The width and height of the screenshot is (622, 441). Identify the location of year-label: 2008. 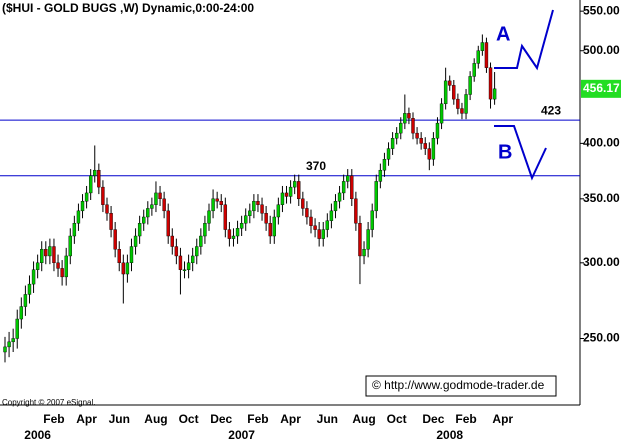
(449, 434).